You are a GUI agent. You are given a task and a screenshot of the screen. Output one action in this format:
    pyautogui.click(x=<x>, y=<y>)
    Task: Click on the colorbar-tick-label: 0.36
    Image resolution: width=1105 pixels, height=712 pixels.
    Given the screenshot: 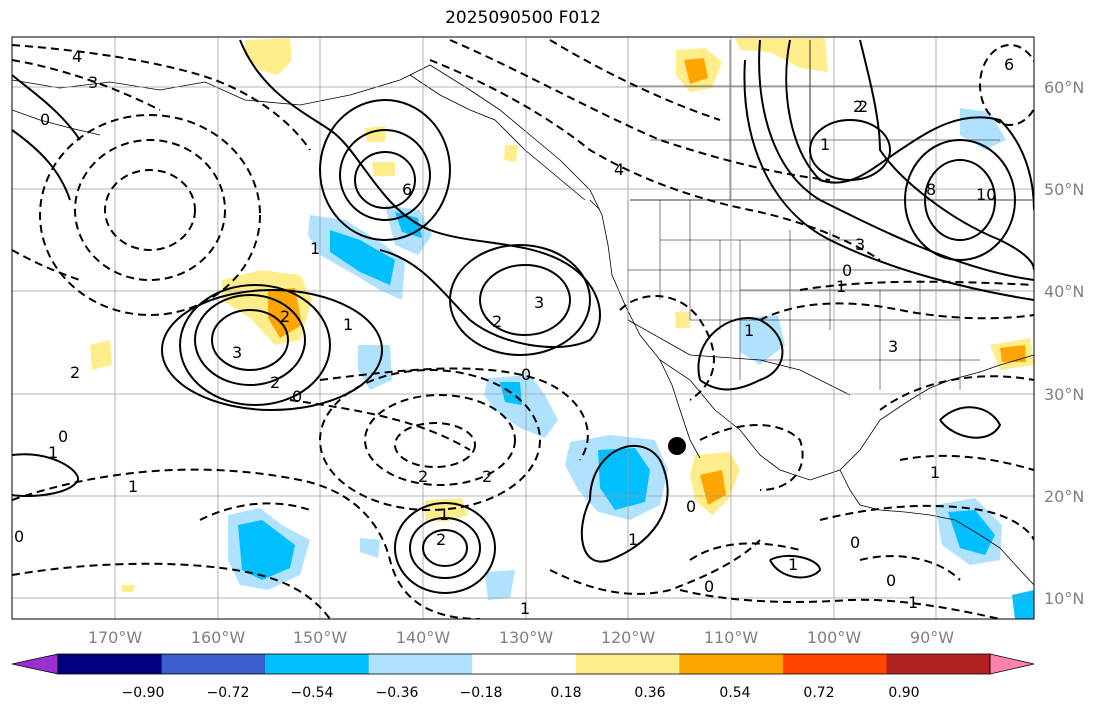 What is the action you would take?
    pyautogui.click(x=649, y=693)
    